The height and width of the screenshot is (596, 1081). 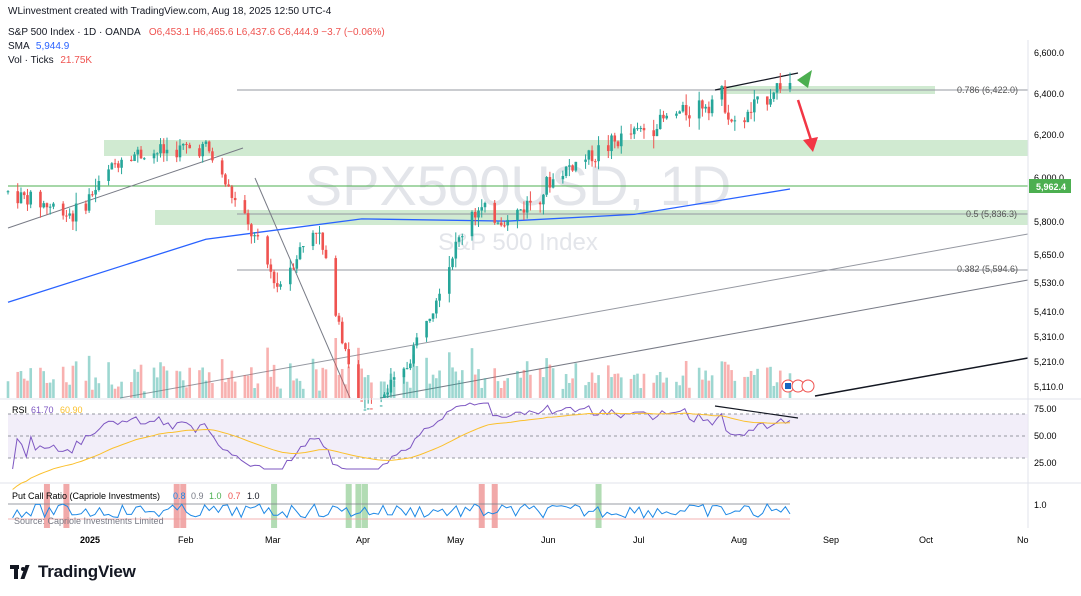 What do you see at coordinates (399, 245) in the screenshot?
I see `sma-line` at bounding box center [399, 245].